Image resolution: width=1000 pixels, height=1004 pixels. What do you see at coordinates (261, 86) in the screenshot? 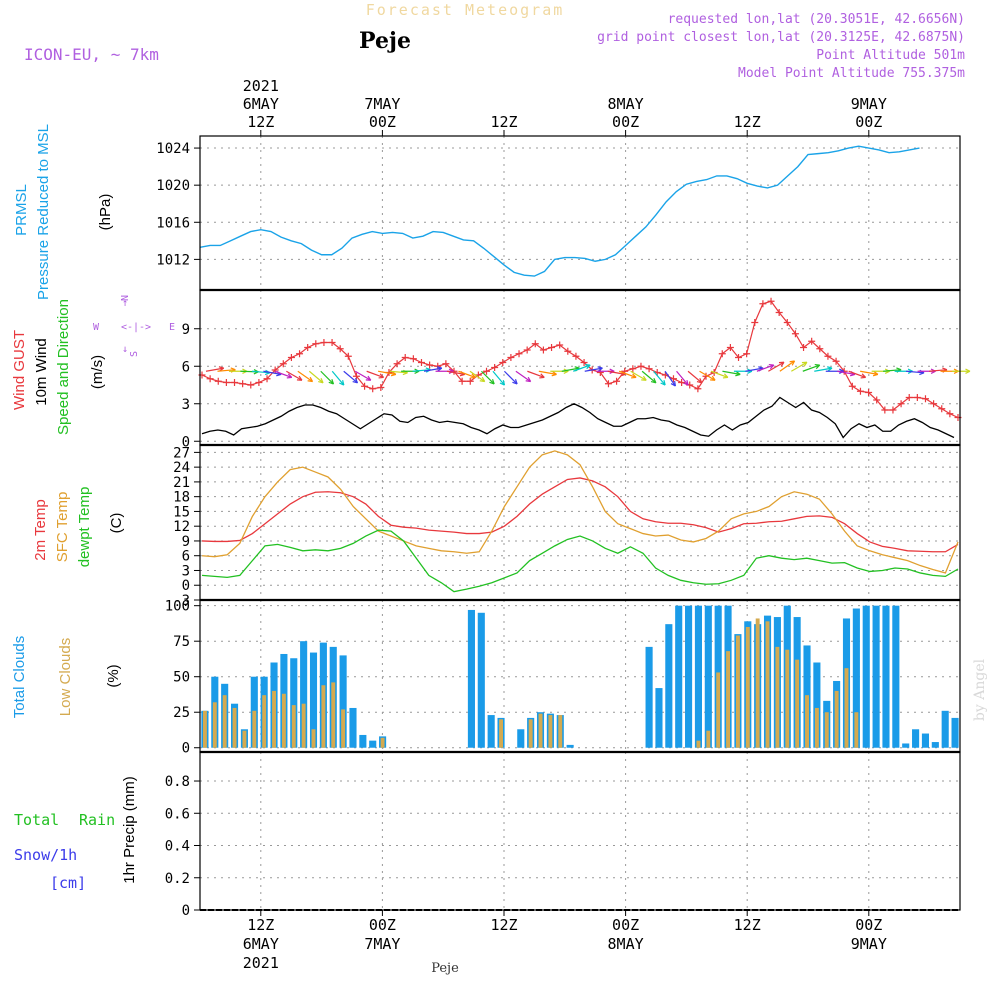
I see `top-time-label: 2021` at bounding box center [261, 86].